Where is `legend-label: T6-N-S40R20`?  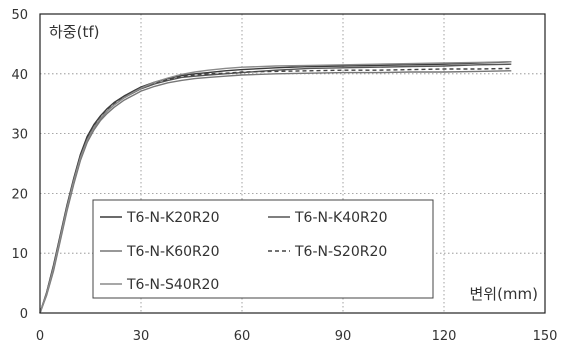
legend-label: T6-N-S40R20 is located at coordinates (172, 285).